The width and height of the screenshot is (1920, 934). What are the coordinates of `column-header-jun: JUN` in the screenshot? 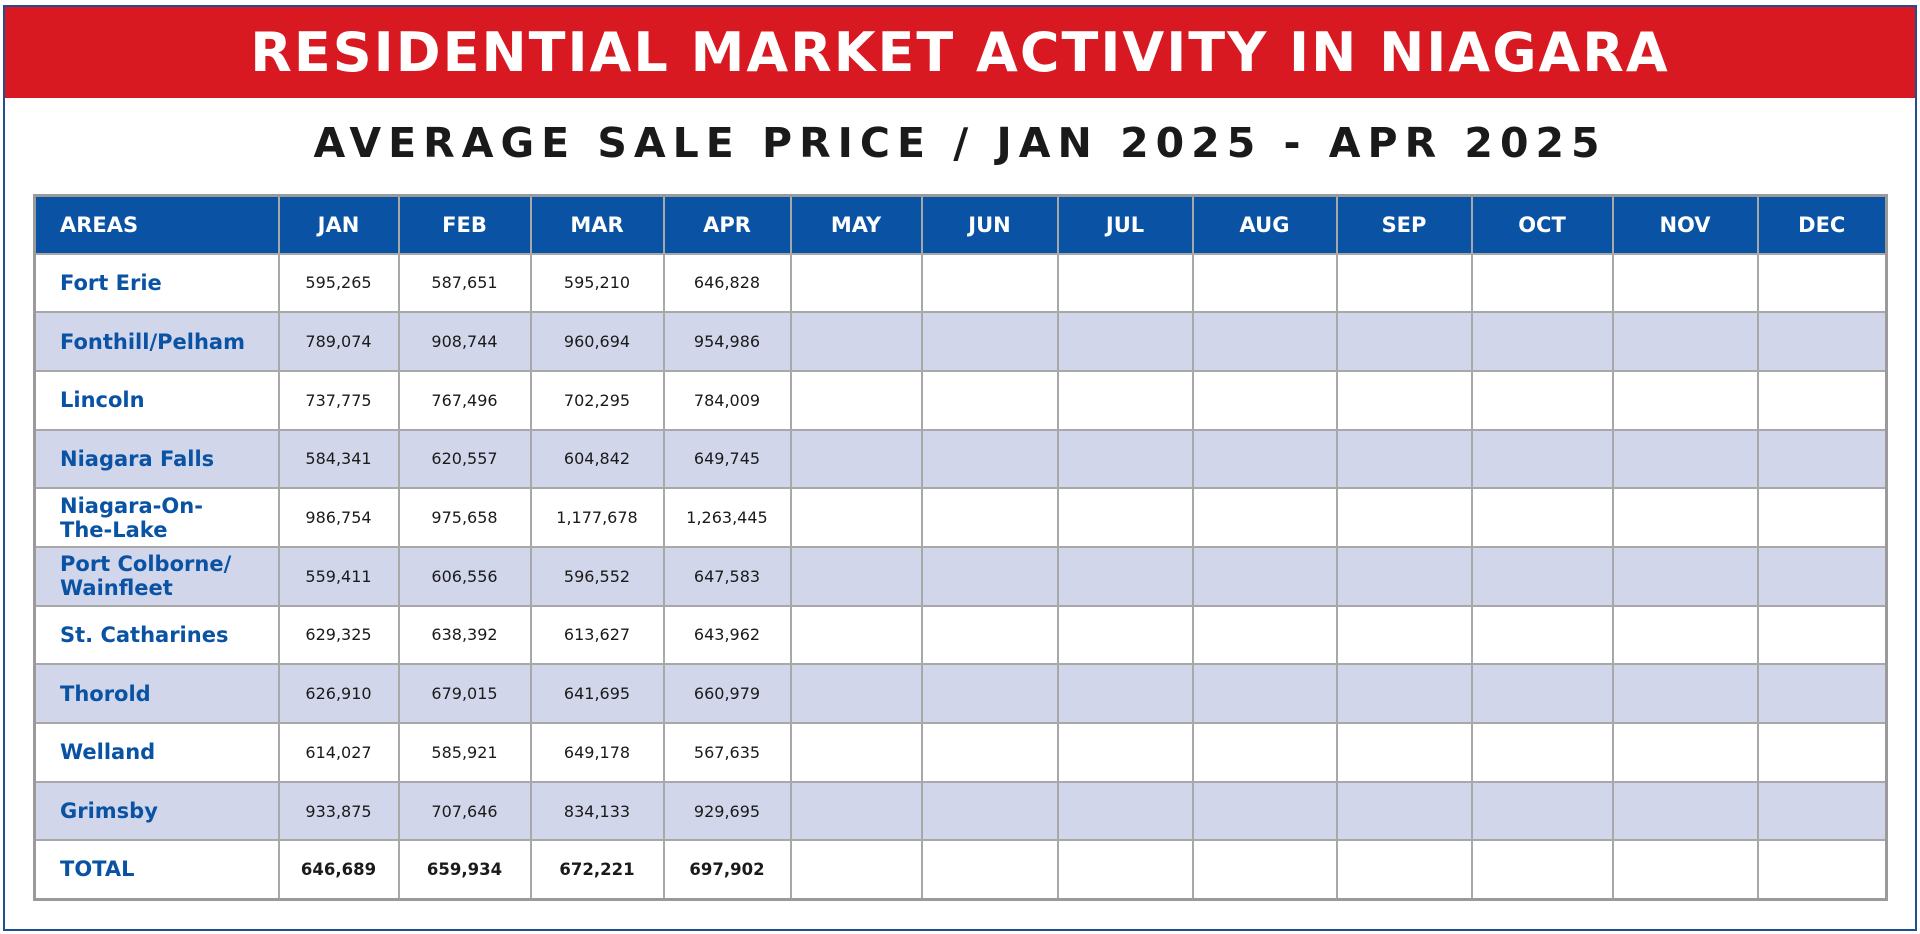 It's located at (989, 224).